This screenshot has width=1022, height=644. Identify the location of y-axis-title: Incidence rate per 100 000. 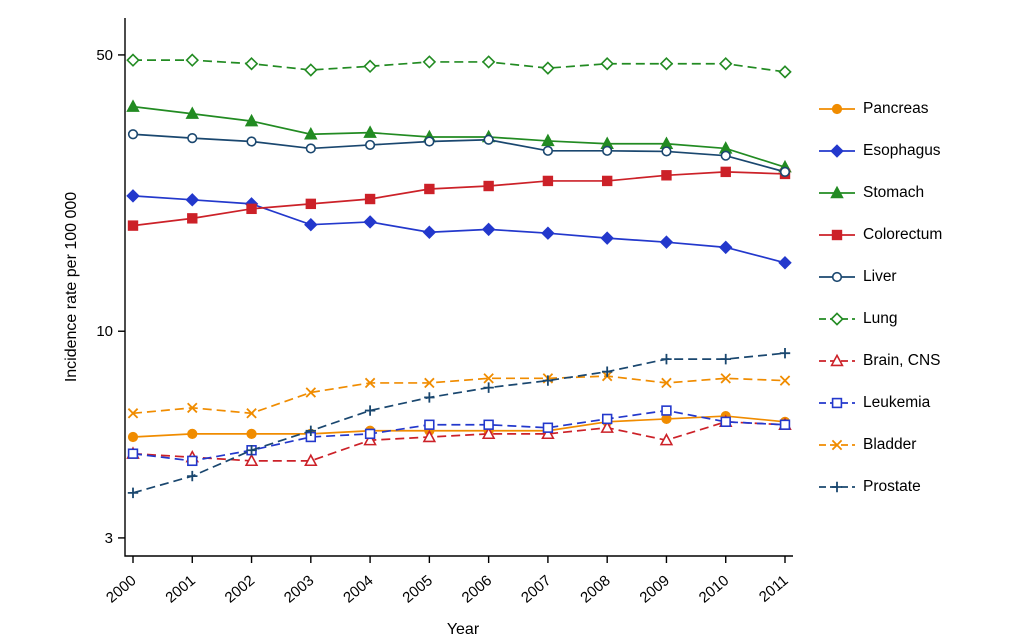
(71, 287).